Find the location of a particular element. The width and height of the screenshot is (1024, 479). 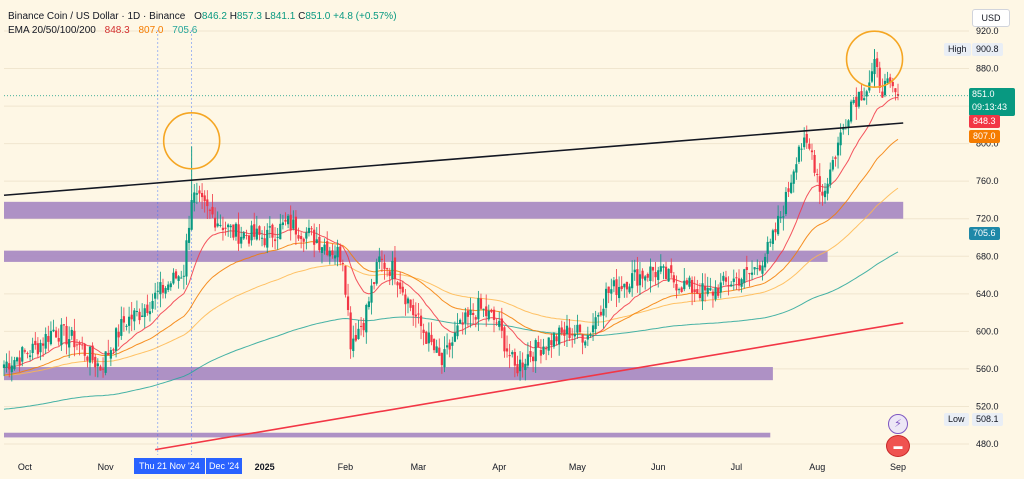

x-tick-label: 2025 is located at coordinates (265, 467).